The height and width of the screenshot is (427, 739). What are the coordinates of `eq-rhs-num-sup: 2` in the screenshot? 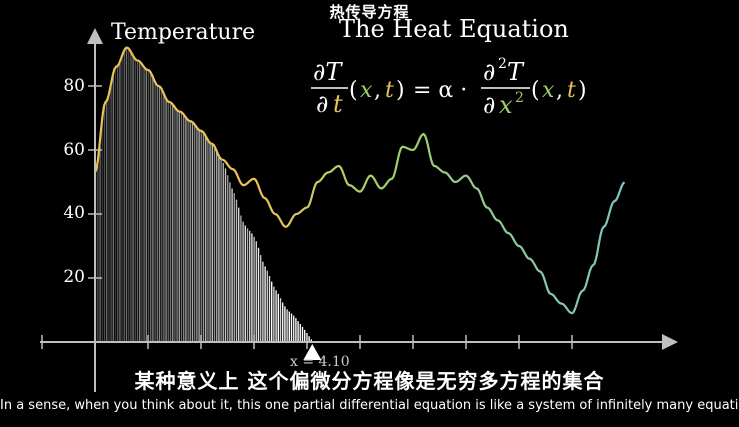 It's located at (502, 64).